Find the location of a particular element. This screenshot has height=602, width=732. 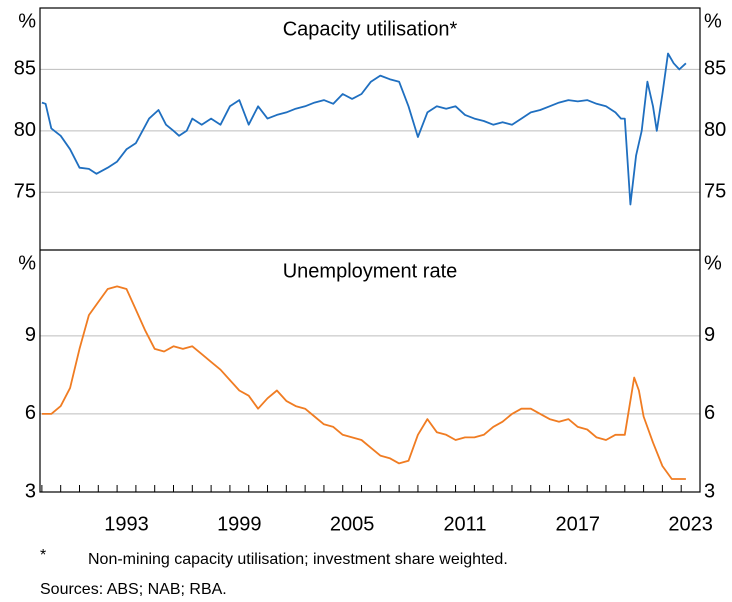

footnote-marker: * is located at coordinates (43, 555).